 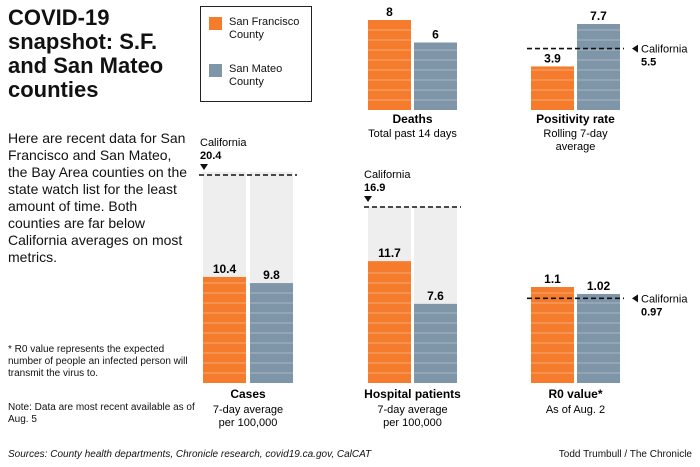 What do you see at coordinates (651, 312) in the screenshot?
I see `reference-value: 0.97` at bounding box center [651, 312].